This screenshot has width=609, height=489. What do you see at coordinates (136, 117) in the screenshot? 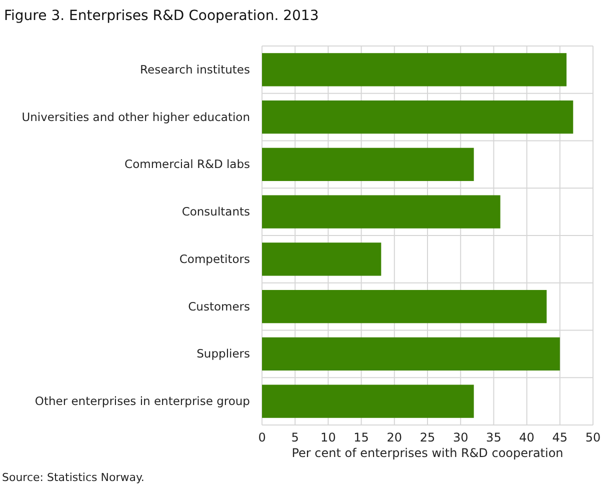
I see `y-tick-label: Universities and other higher education` at bounding box center [136, 117].